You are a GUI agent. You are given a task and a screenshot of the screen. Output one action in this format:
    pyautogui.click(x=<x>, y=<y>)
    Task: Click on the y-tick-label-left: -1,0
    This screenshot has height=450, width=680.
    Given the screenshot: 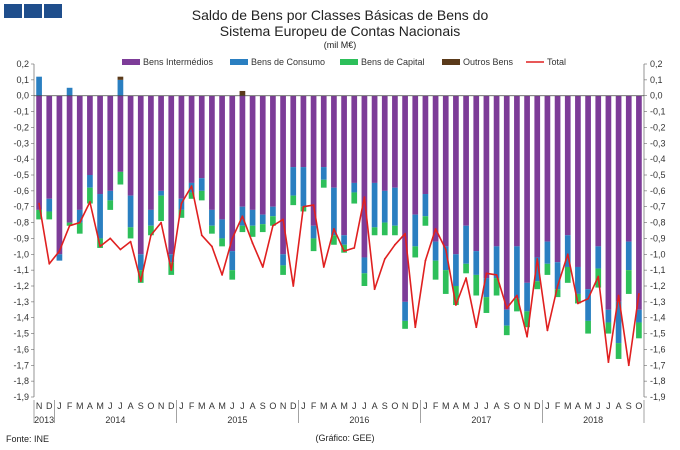 What is the action you would take?
    pyautogui.click(x=21, y=254)
    